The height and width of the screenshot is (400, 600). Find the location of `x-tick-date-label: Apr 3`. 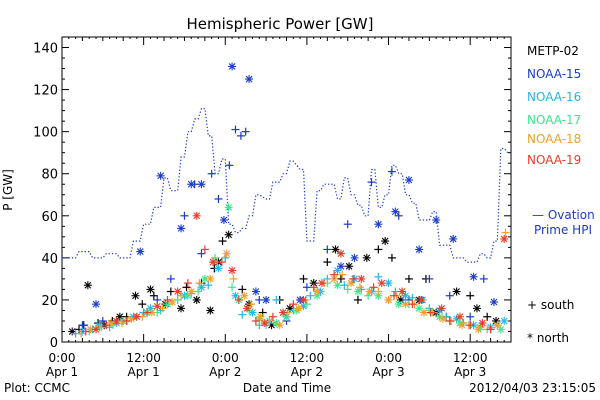

x-tick-date-label: Apr 3 is located at coordinates (388, 372).